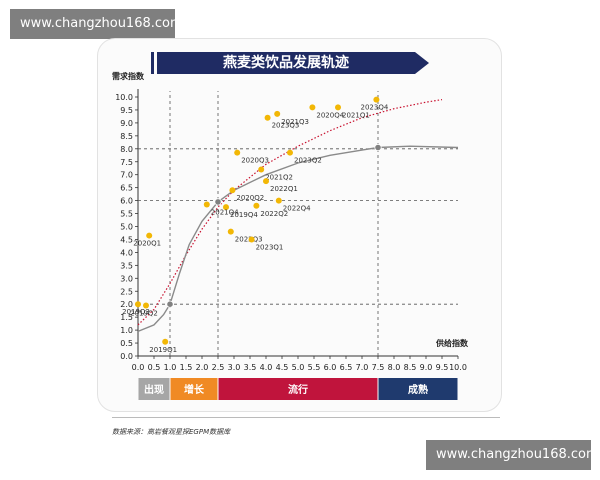  What do you see at coordinates (512, 455) in the screenshot?
I see `watermark-bottom: www.changzhou168.com` at bounding box center [512, 455].